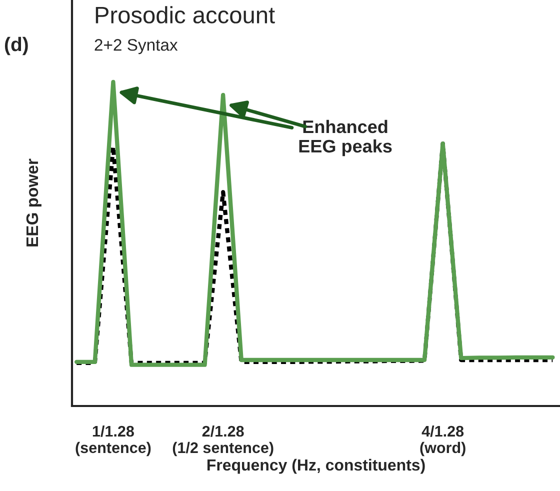 The image size is (560, 491). I want to click on x-tick-label: 2/1.28 (1/2 sentence), so click(223, 440).